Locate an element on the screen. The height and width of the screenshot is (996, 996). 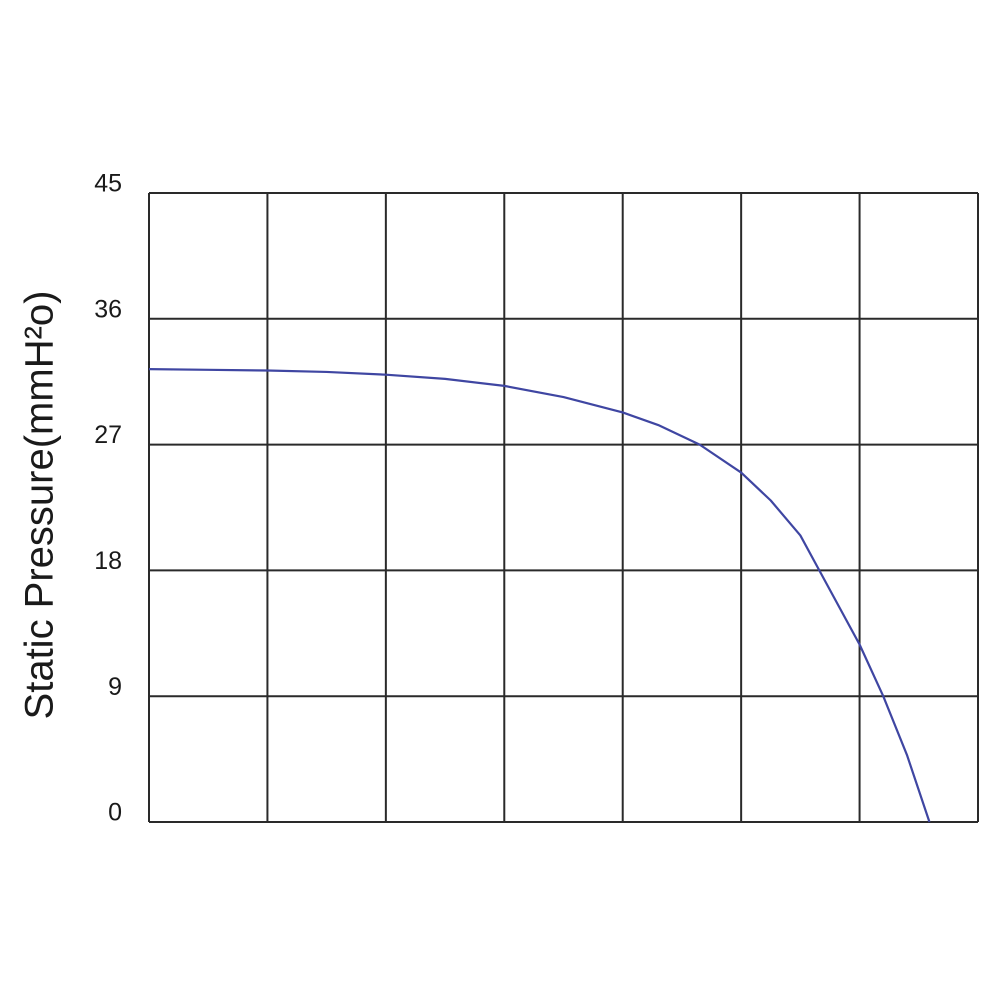
y-tick-label: 18 is located at coordinates (108, 561).